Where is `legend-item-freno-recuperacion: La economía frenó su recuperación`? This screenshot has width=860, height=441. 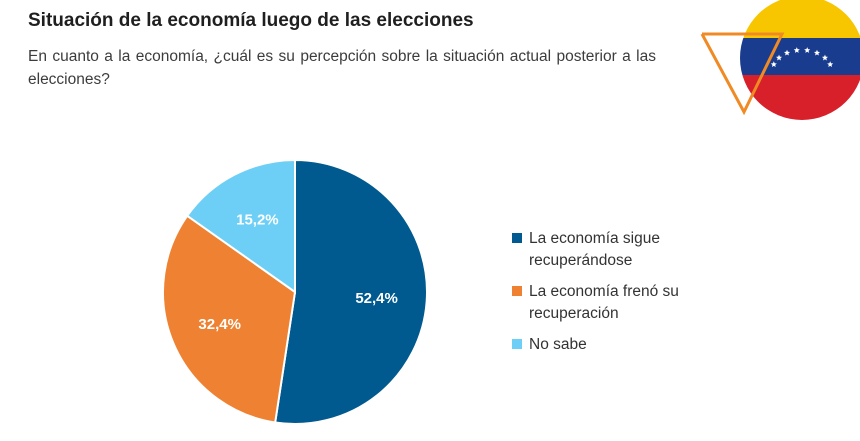
legend-item-freno-recuperacion: La economía frenó su recuperación is located at coordinates (613, 303).